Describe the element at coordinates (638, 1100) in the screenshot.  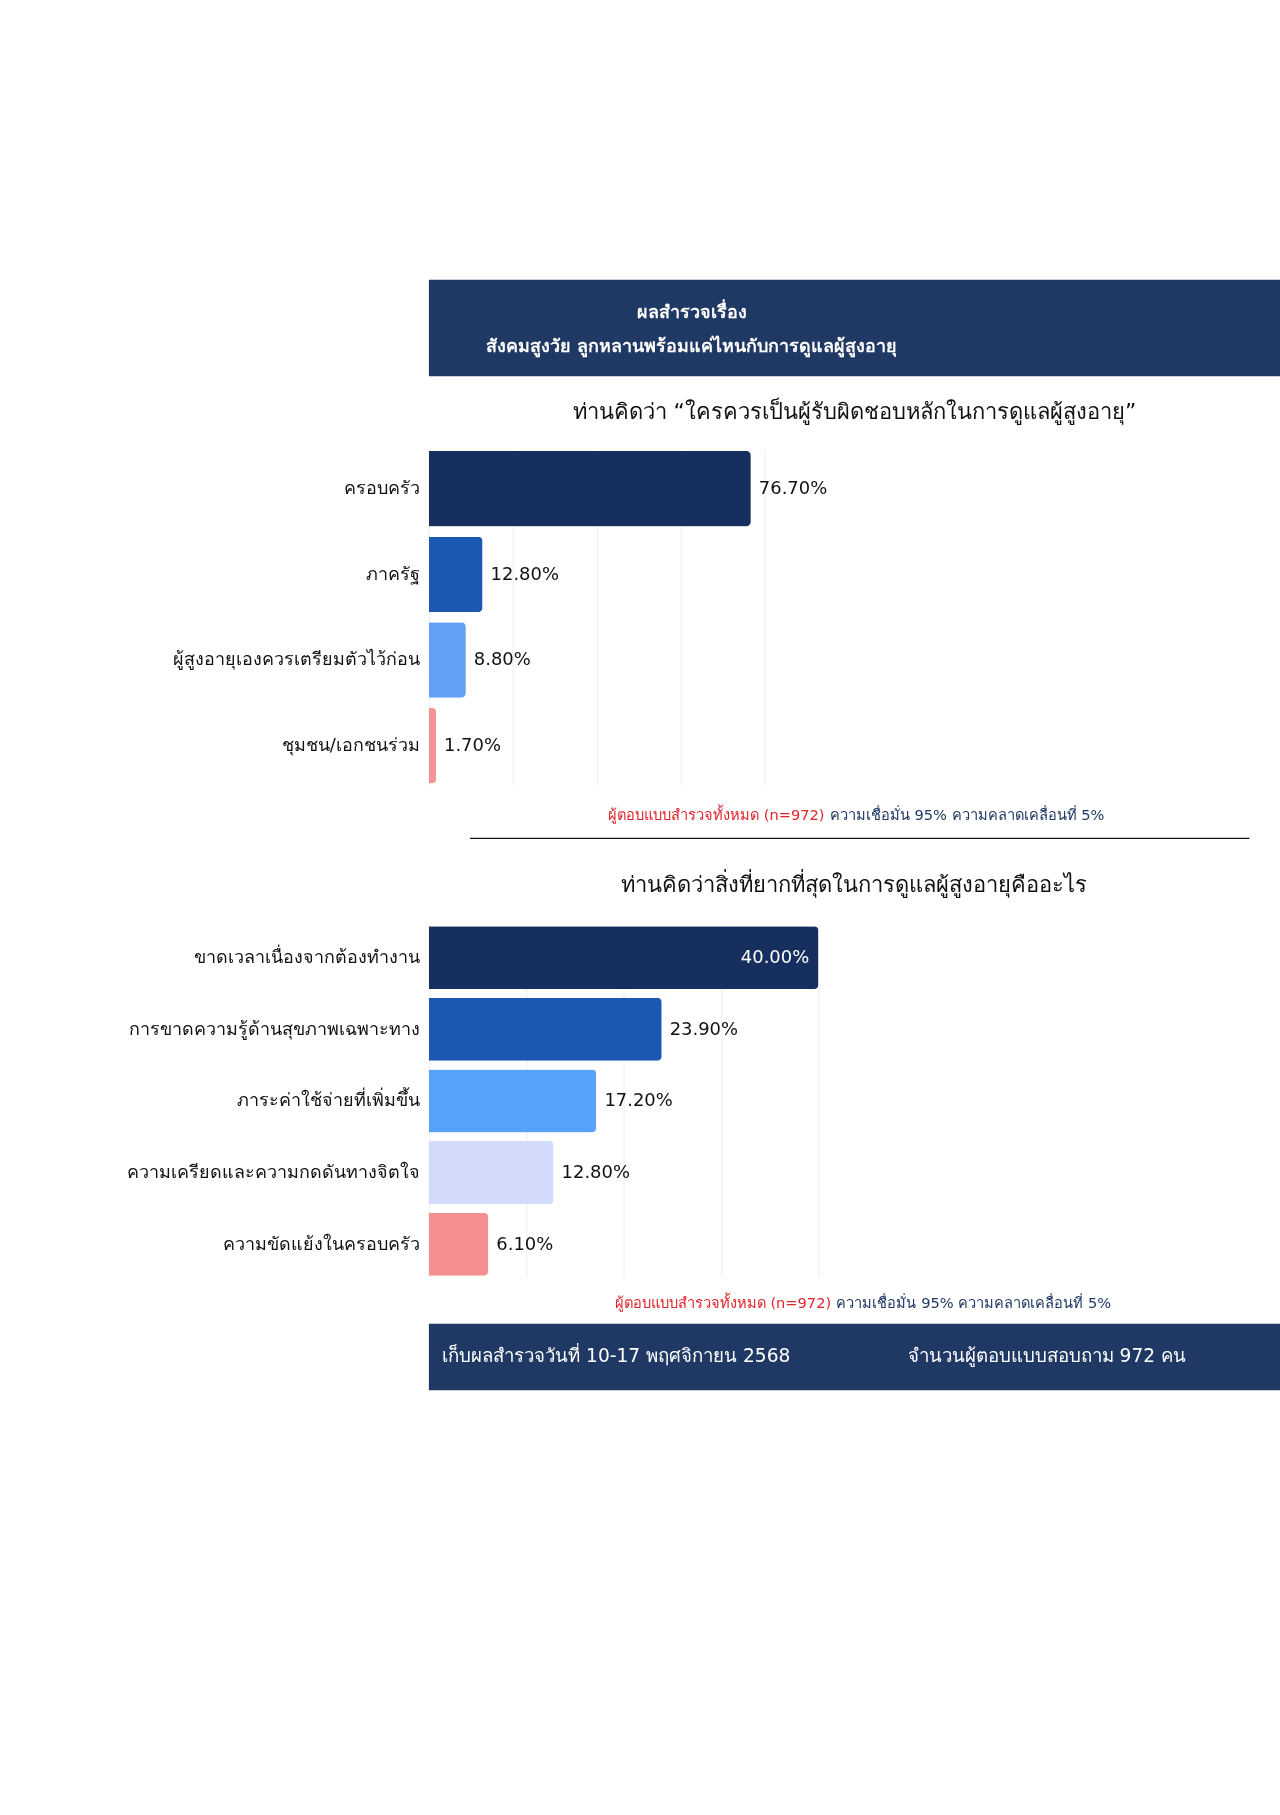
I see `data-label: 17.20%` at that location.